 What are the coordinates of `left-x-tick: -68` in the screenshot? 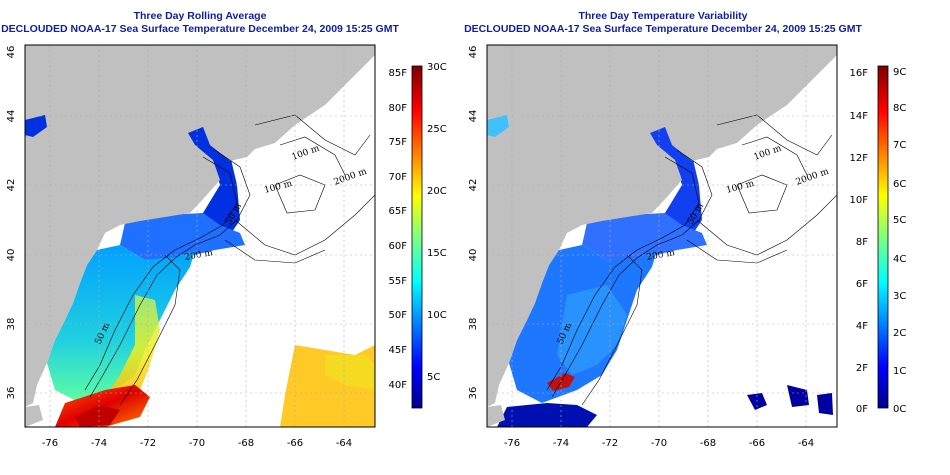 It's located at (246, 443).